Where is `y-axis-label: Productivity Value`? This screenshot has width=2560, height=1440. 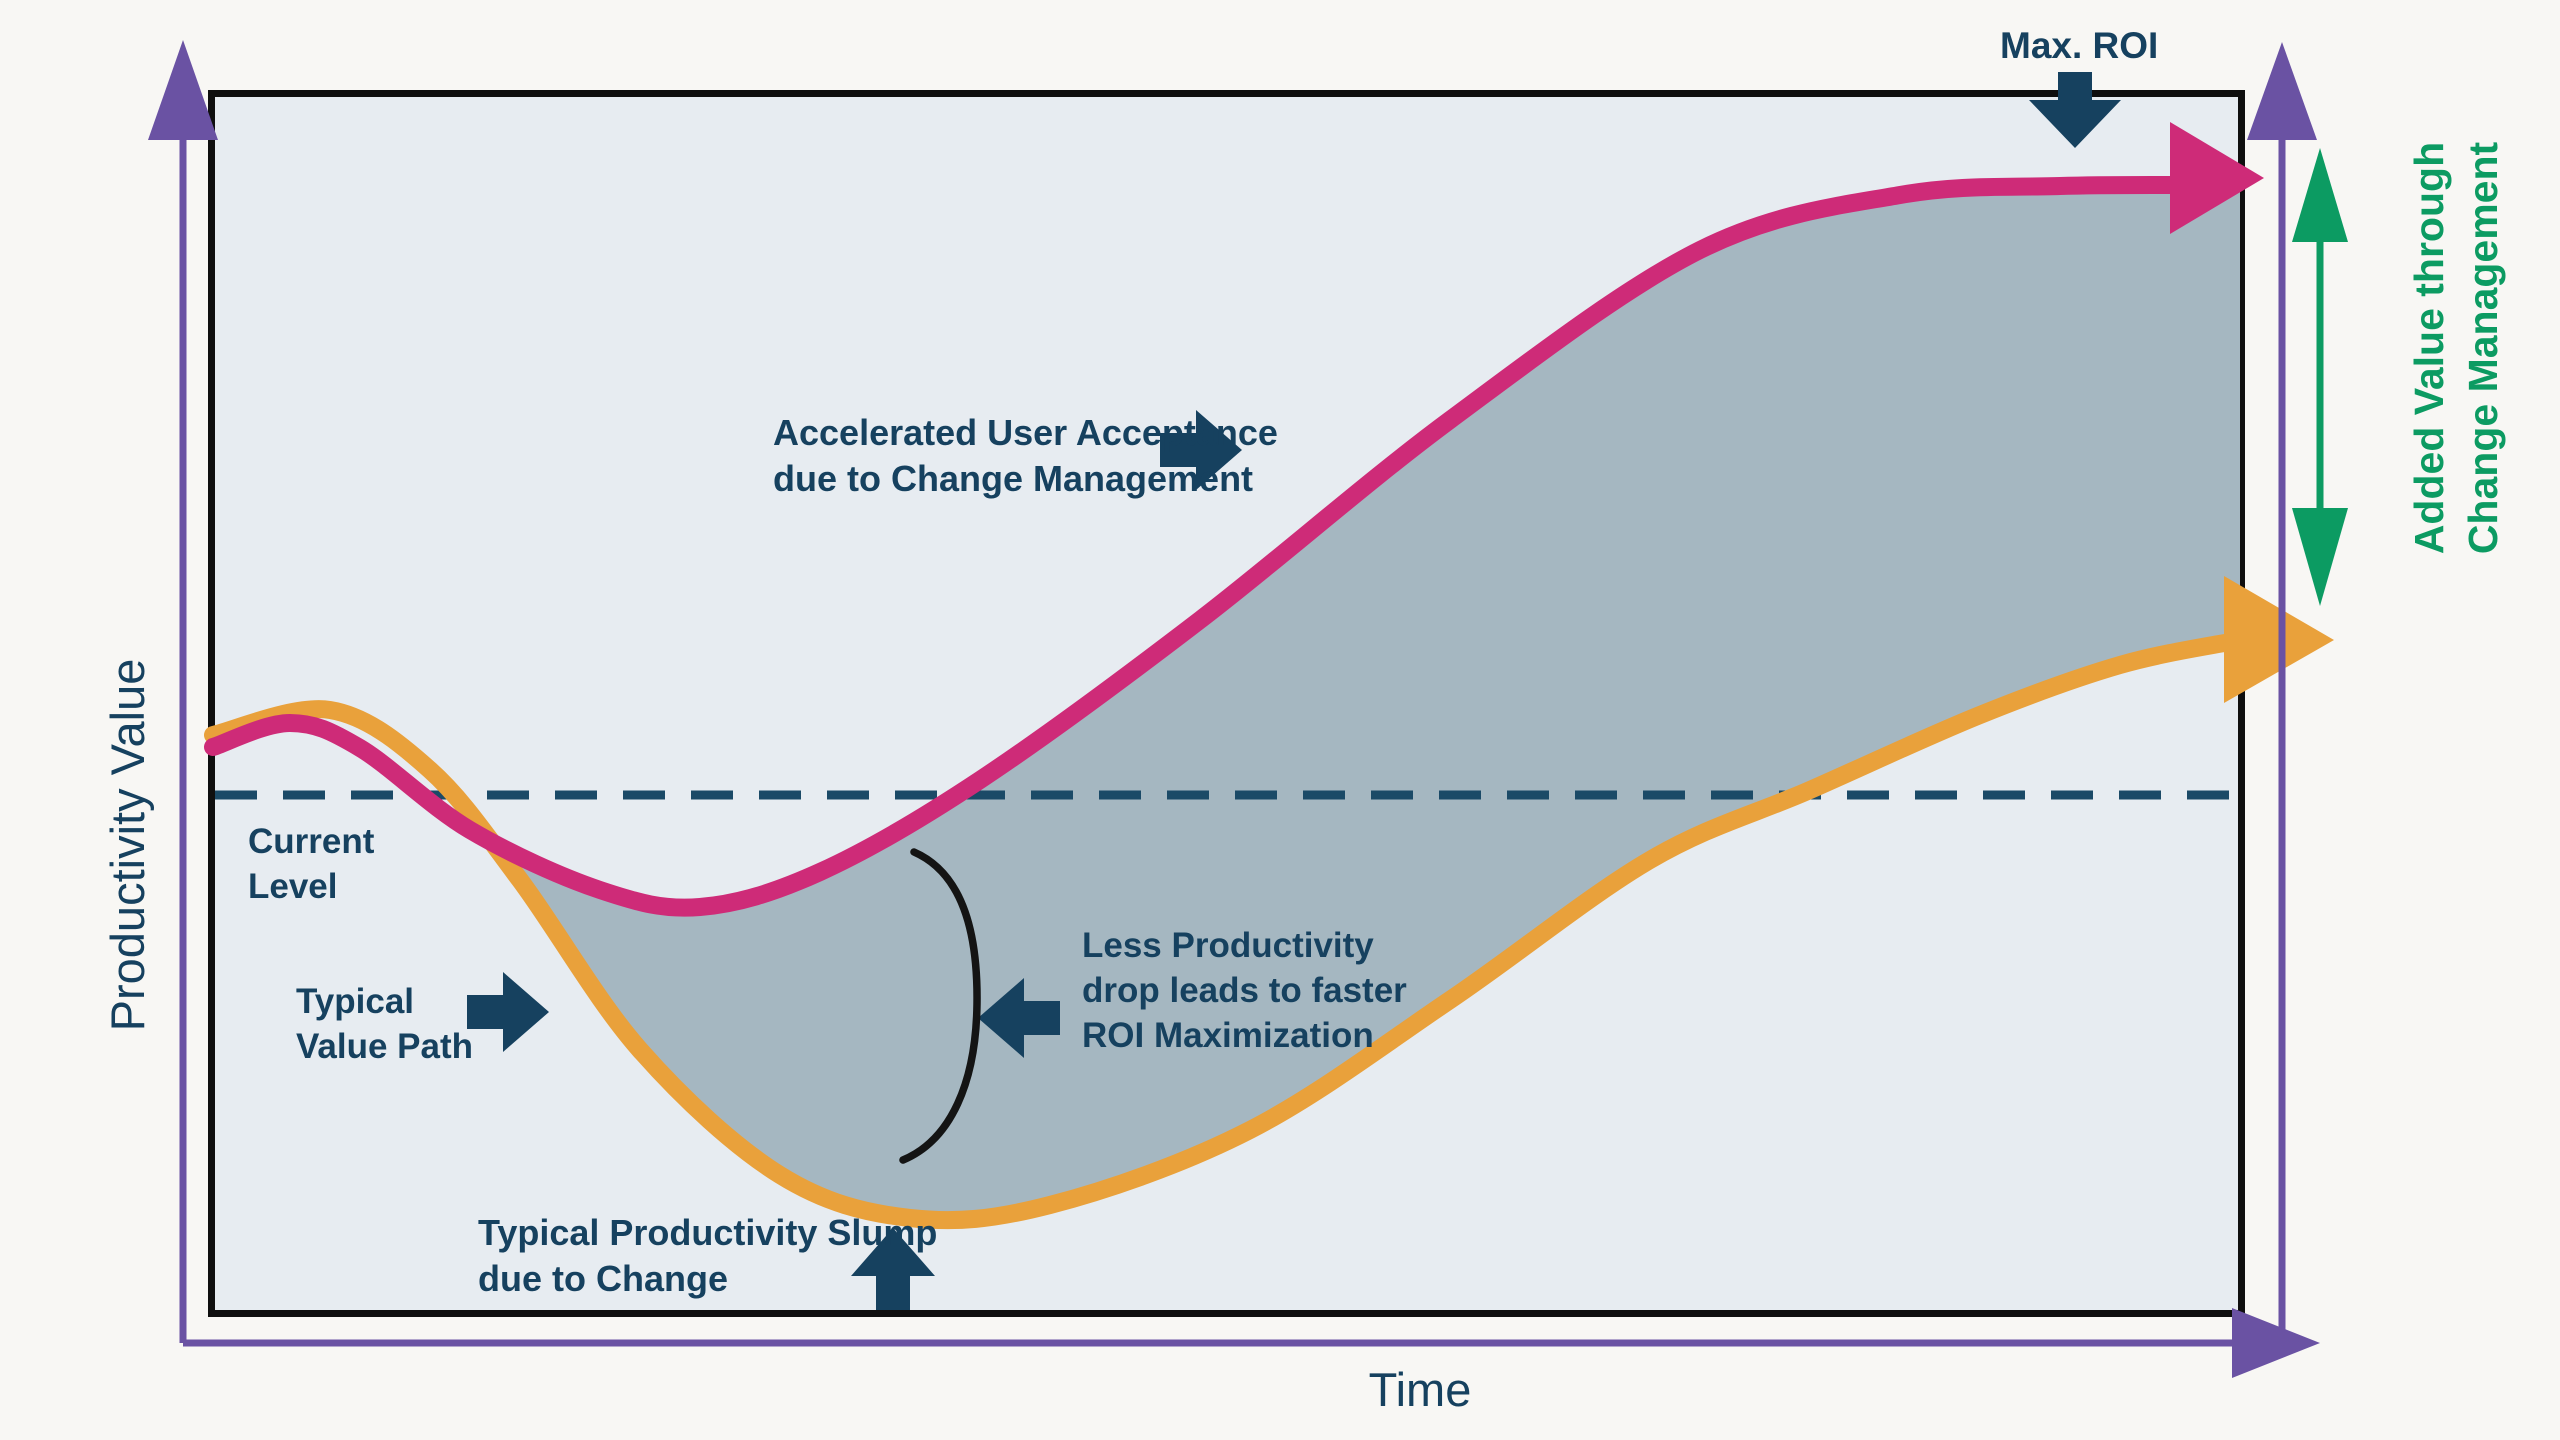
y-axis-label: Productivity Value is located at coordinates (127, 845).